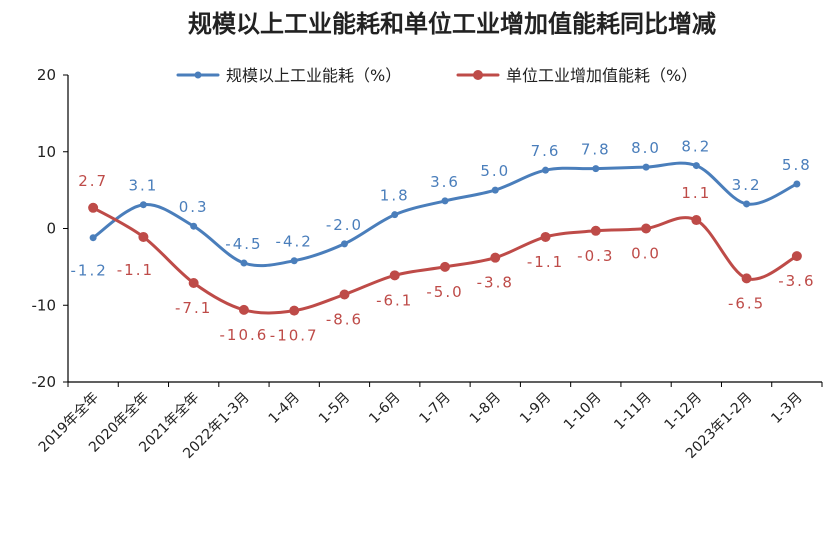  What do you see at coordinates (747, 185) in the screenshot?
I see `data-label-energy: 3.2` at bounding box center [747, 185].